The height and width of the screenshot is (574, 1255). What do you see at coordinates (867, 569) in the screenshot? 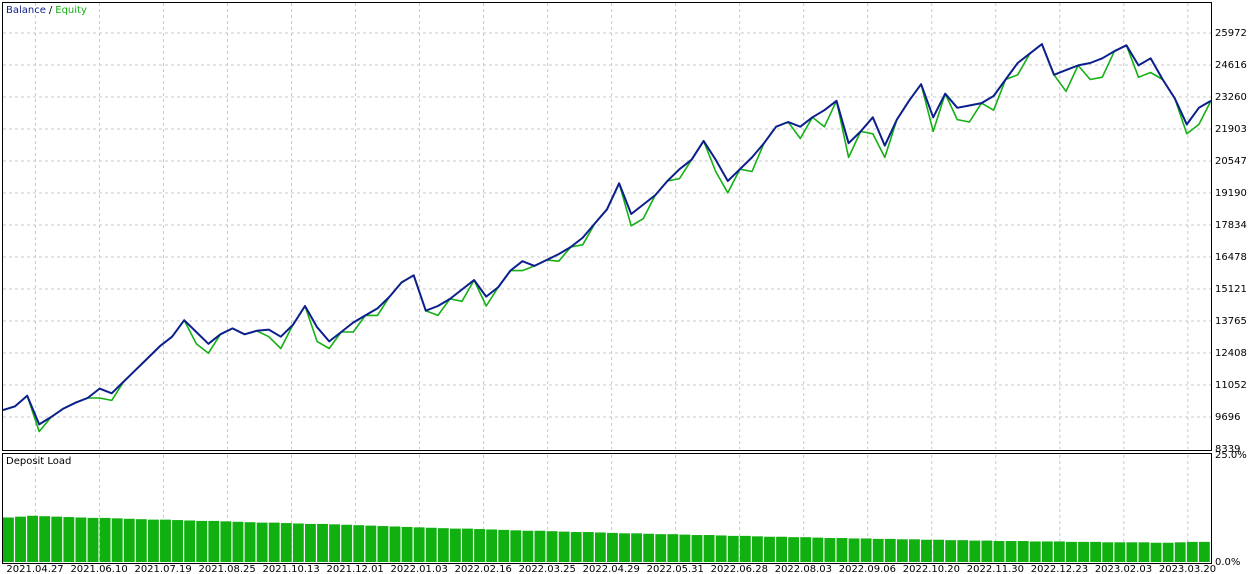
I see `x-tick-label: 2022.09.06` at bounding box center [867, 569].